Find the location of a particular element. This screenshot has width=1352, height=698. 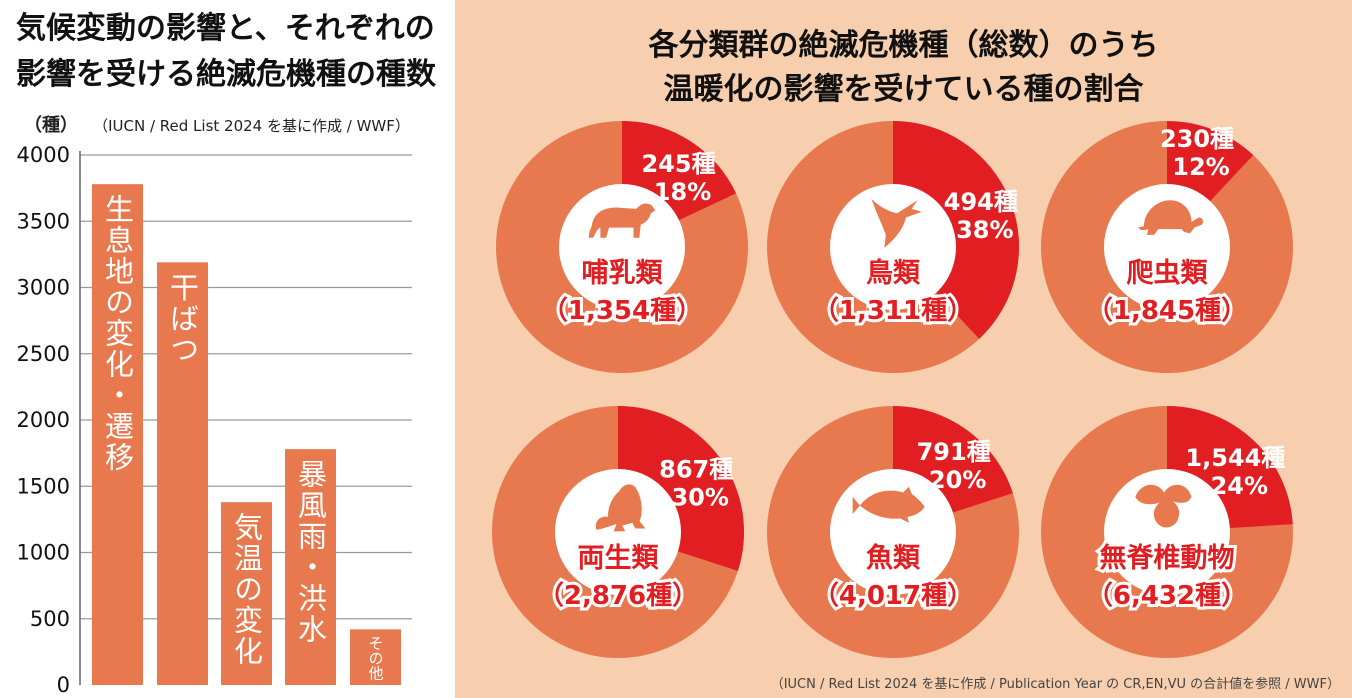

bar-category-label: 干ばつ is located at coordinates (183, 318).